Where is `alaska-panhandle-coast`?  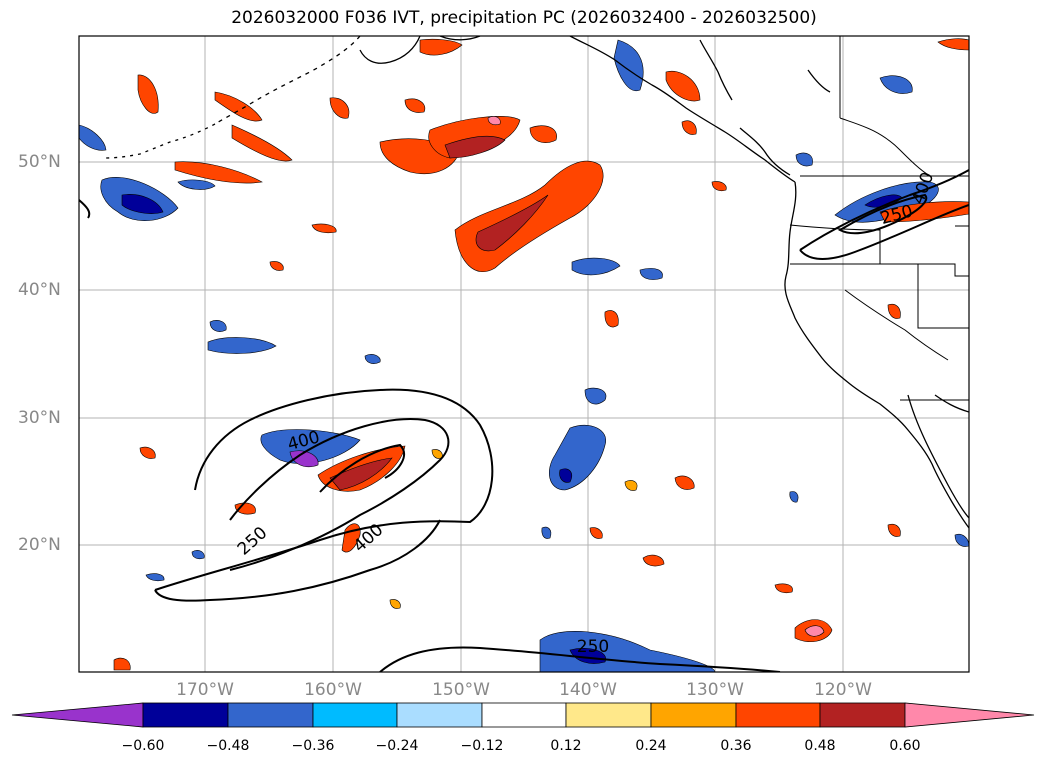 alaska-panhandle-coast is located at coordinates (682, 109).